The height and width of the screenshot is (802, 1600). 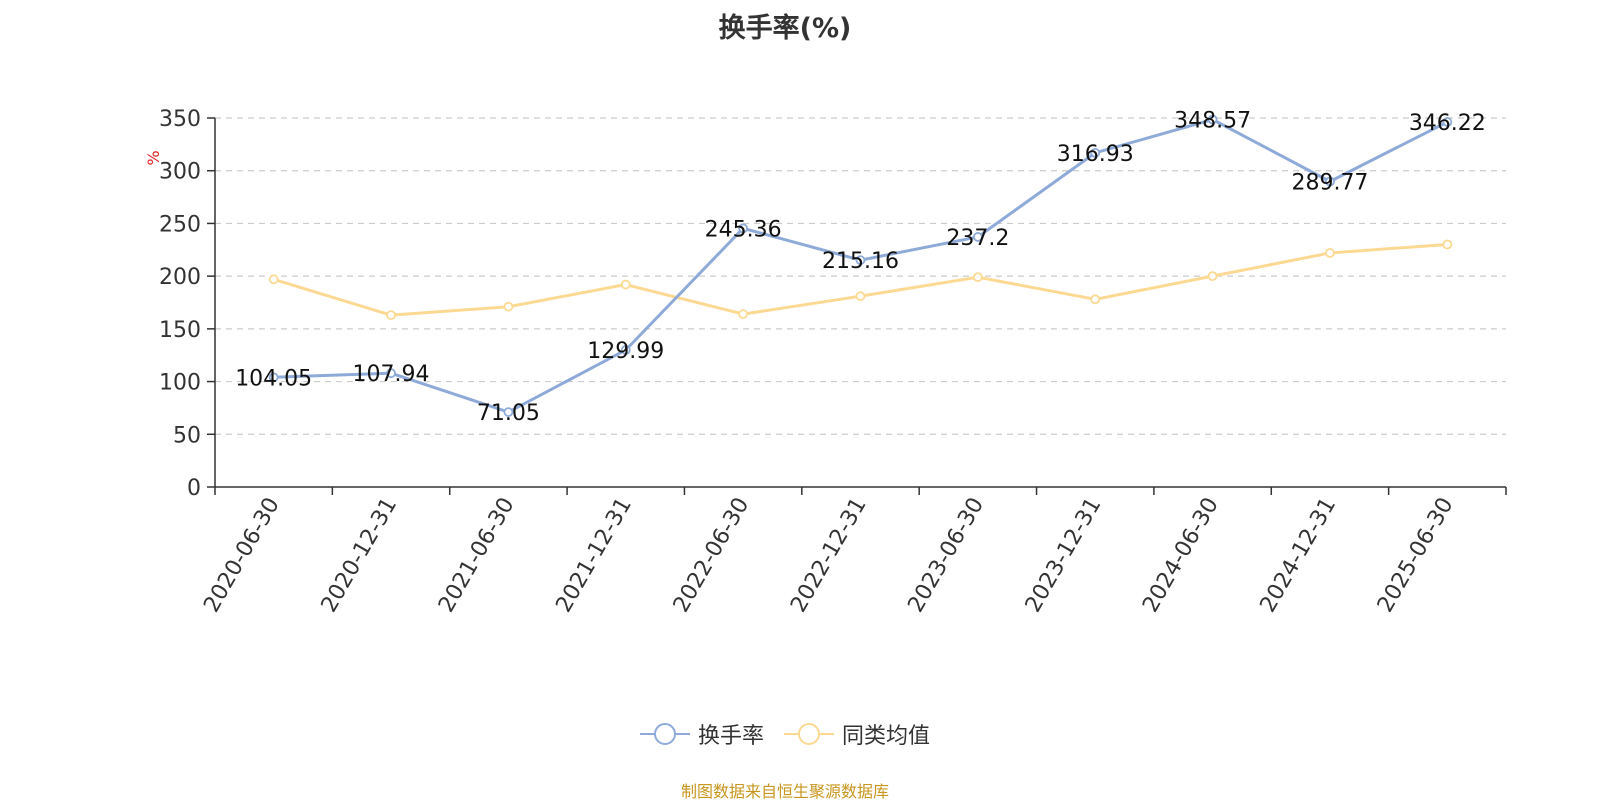 I want to click on data-label: 346.22, so click(x=1447, y=123).